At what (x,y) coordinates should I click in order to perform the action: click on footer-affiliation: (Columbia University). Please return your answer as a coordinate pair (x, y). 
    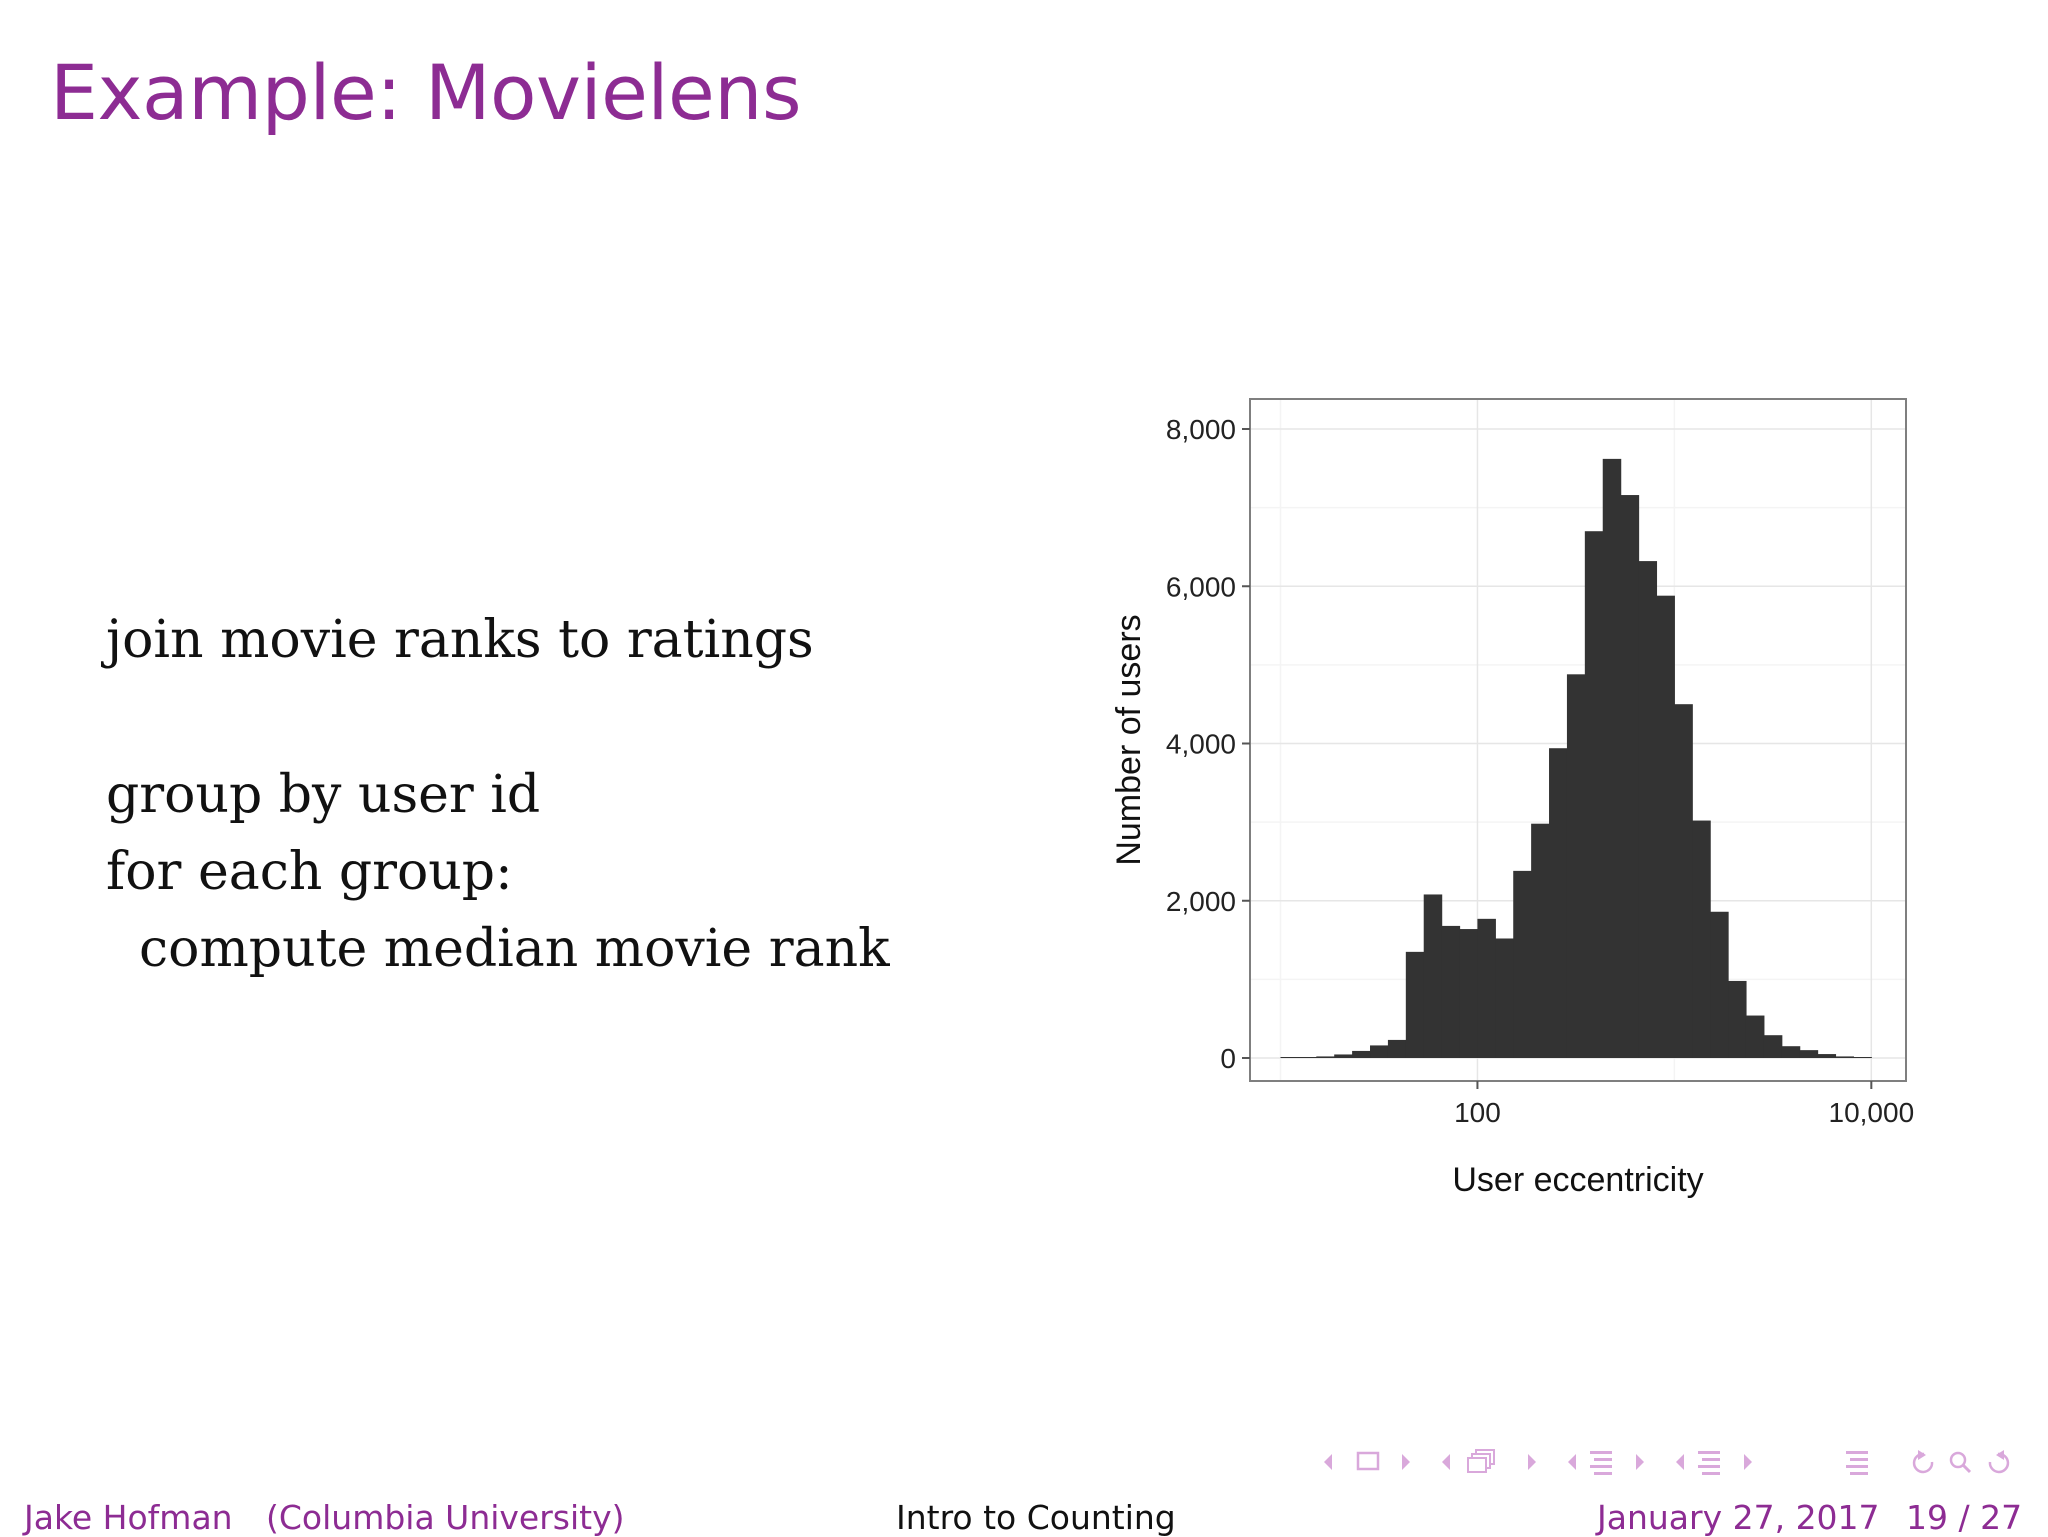
    Looking at the image, I should click on (445, 1517).